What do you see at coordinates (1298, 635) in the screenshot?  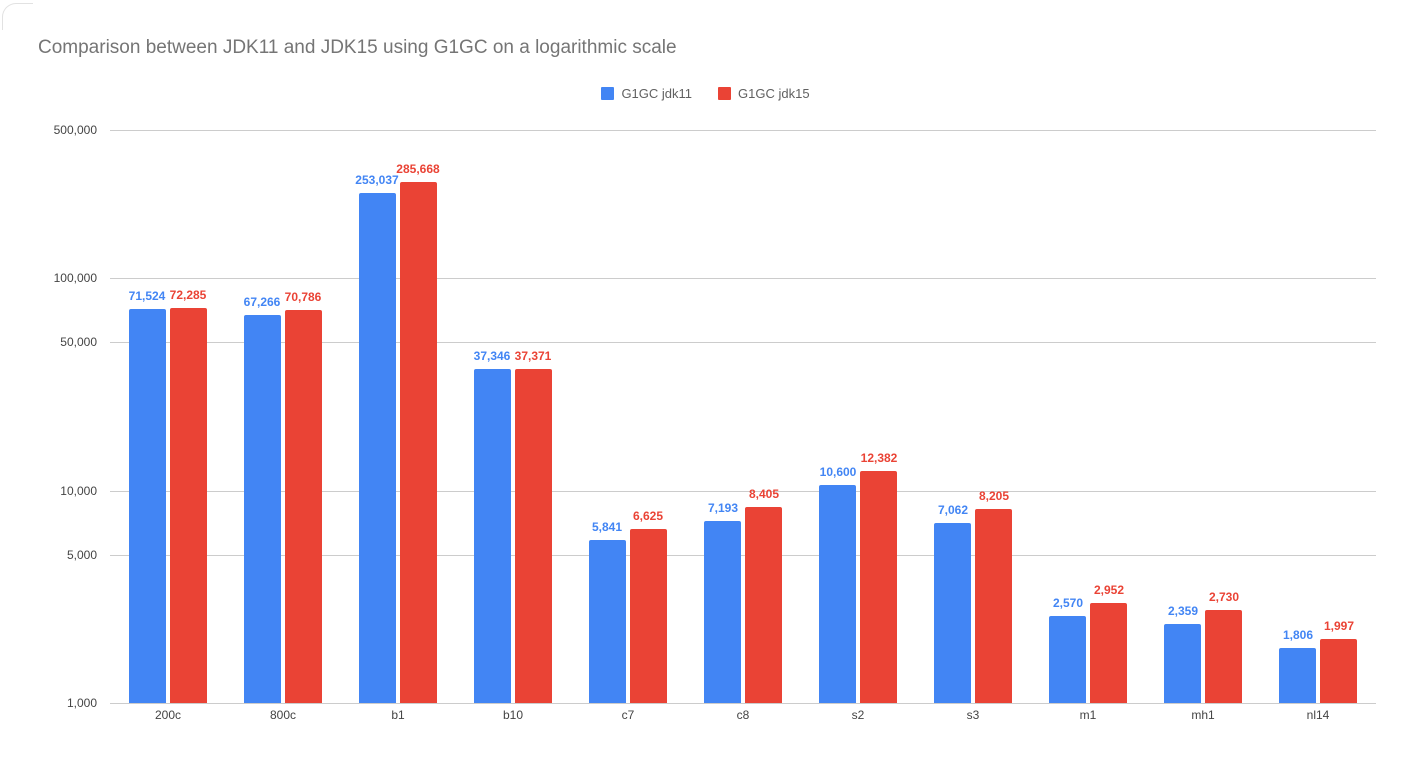 I see `data-label-g1gc-jdk11-nl14: 1,806` at bounding box center [1298, 635].